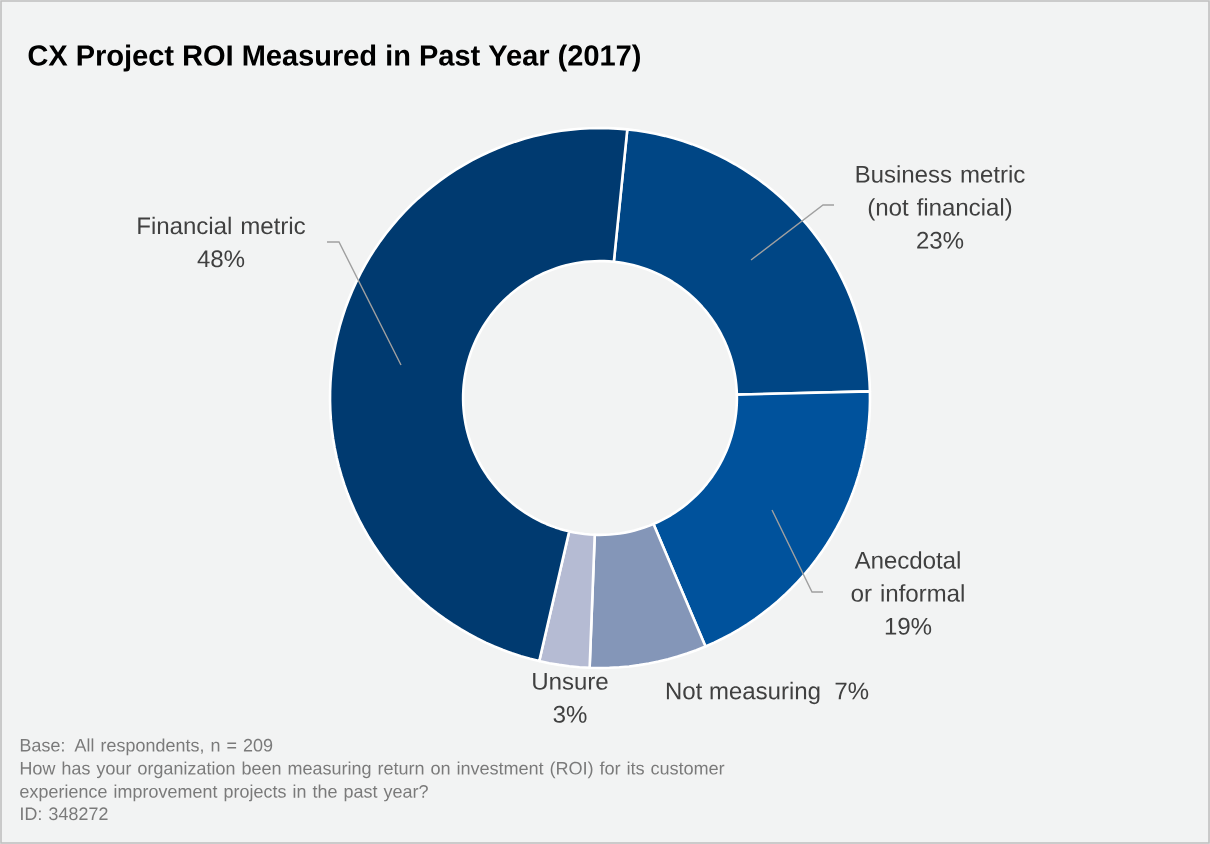  Describe the element at coordinates (64, 814) in the screenshot. I see `text: ID: 348272` at that location.